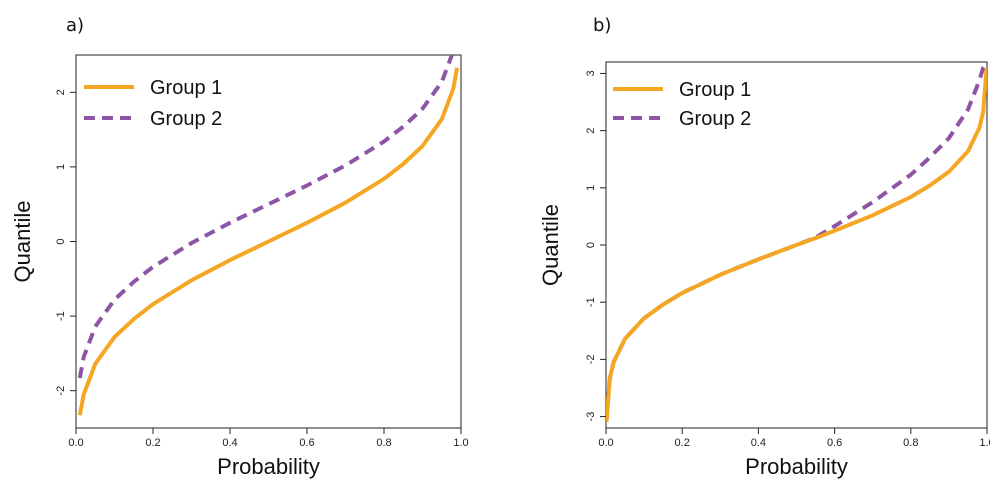 The image size is (990, 481). I want to click on y-tick-label: -3, so click(591, 417).